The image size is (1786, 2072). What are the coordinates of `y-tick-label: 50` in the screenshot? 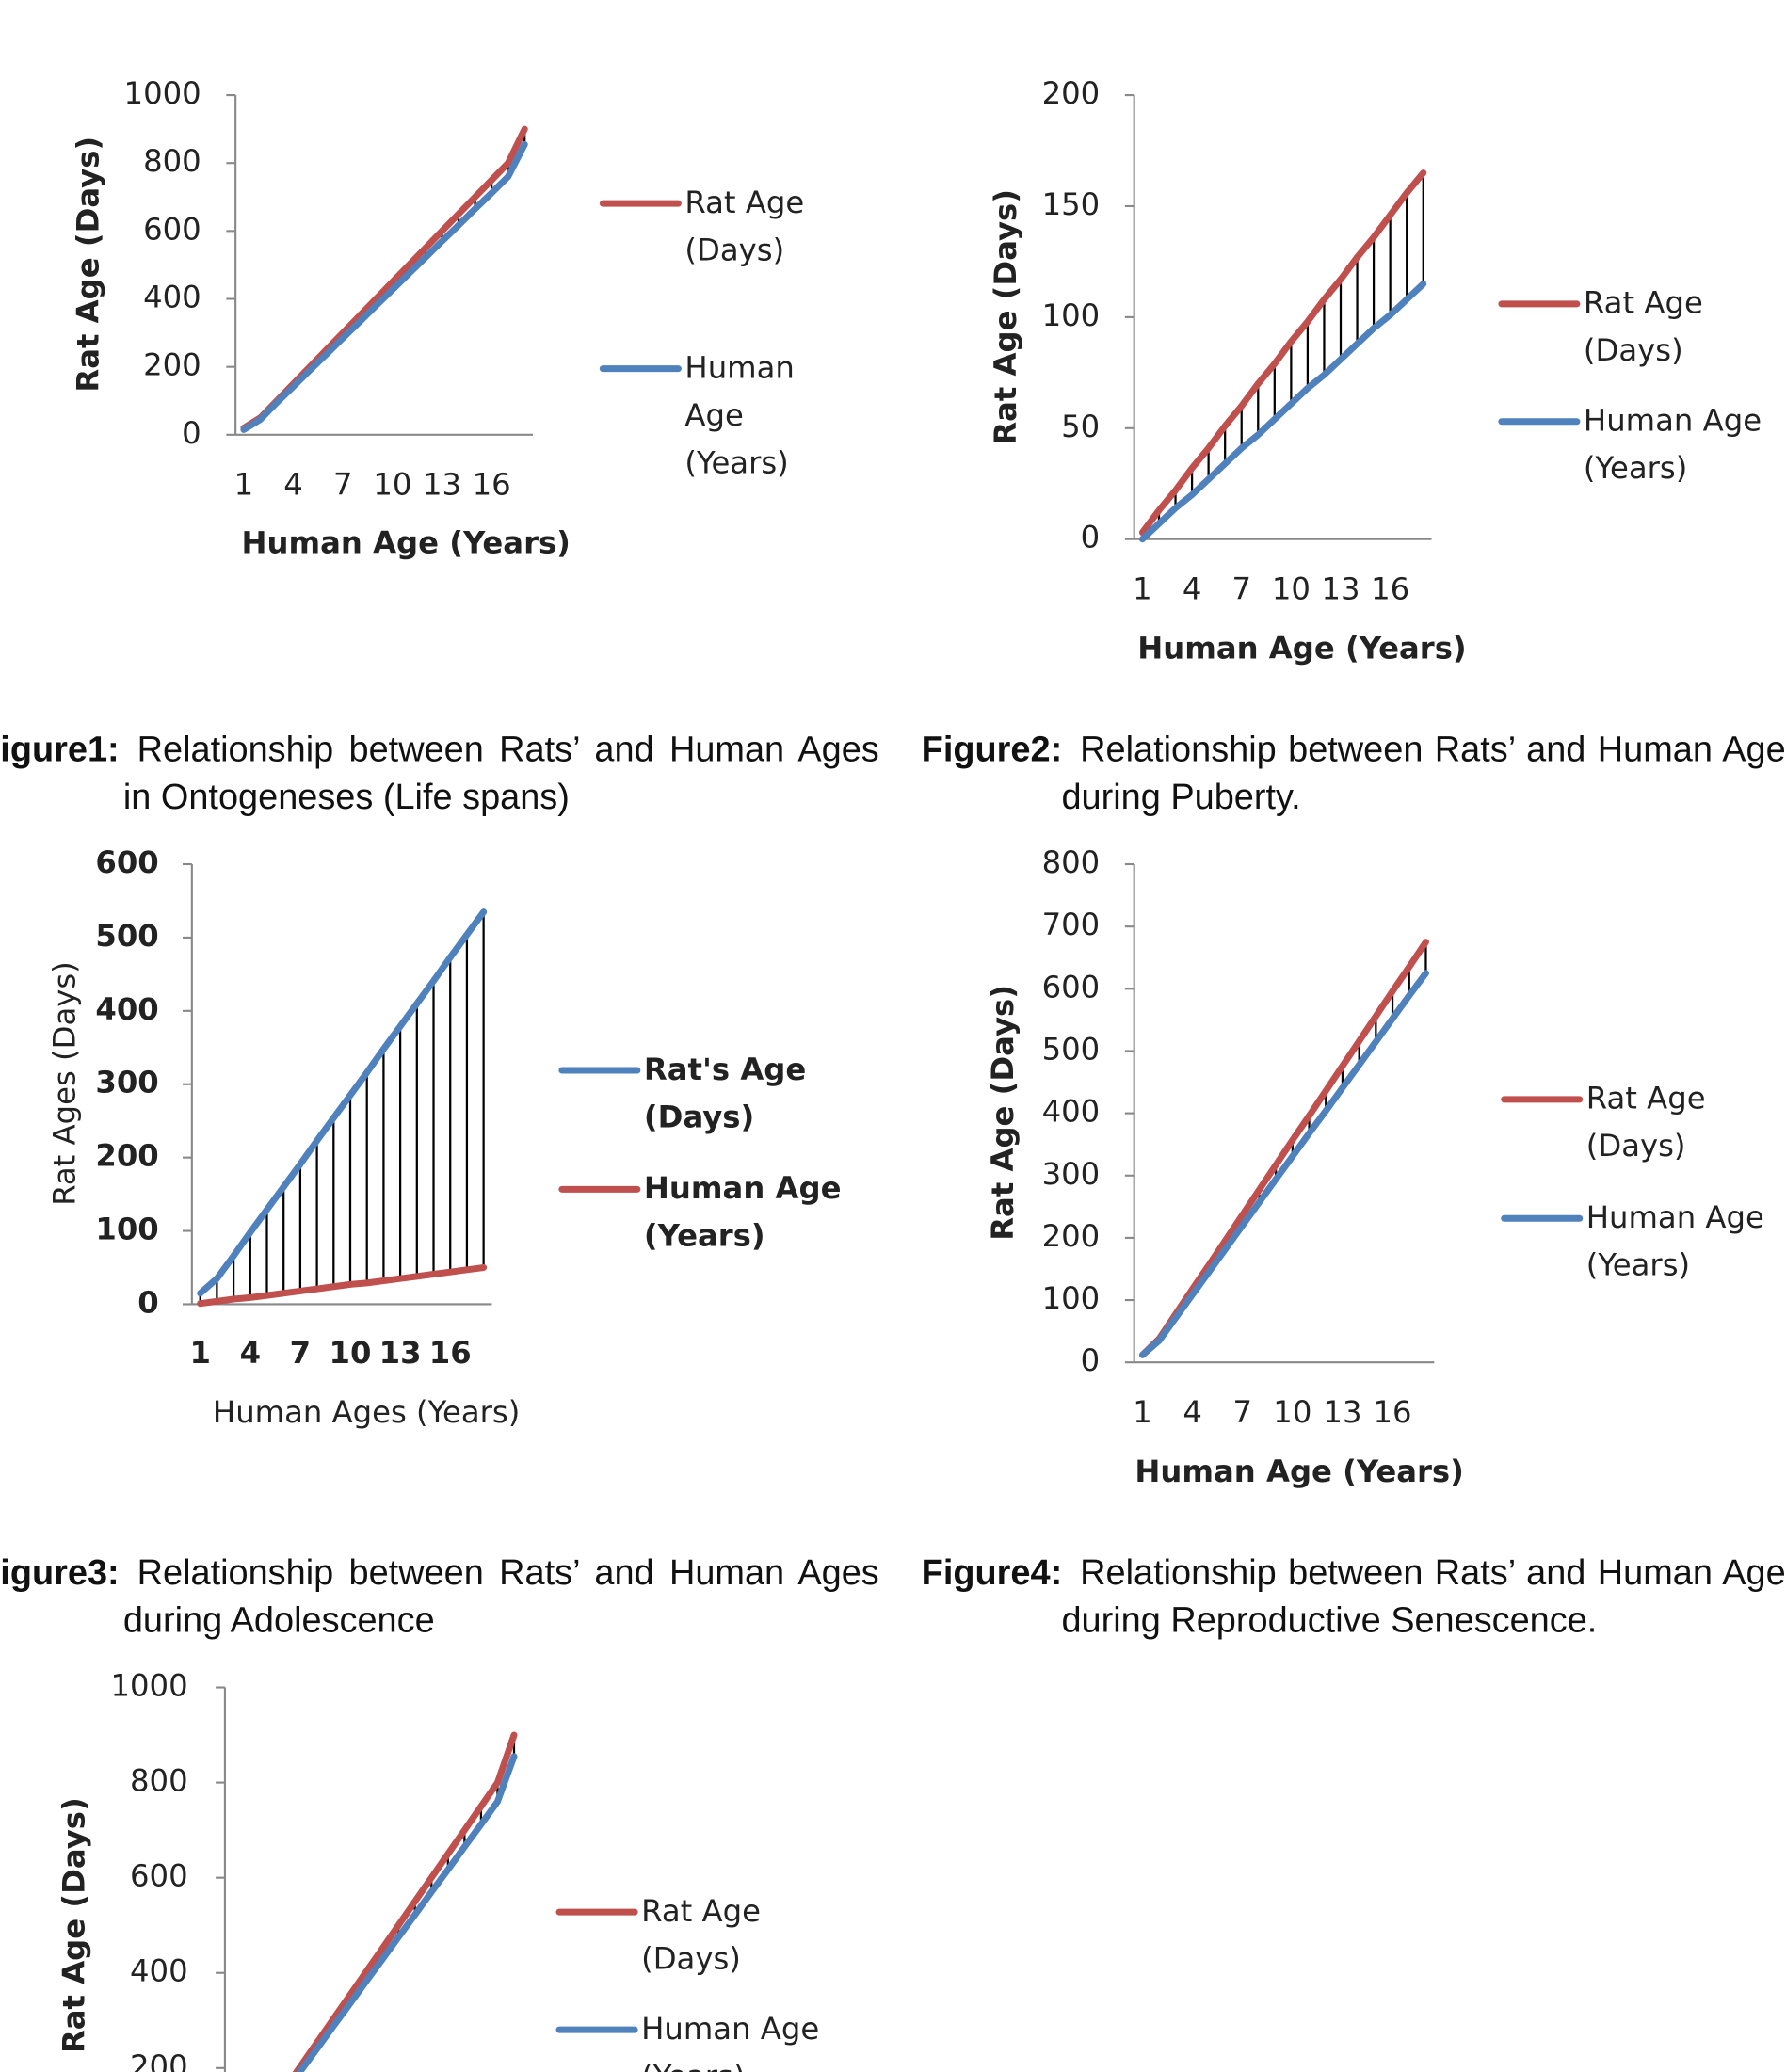 It's located at (1080, 426).